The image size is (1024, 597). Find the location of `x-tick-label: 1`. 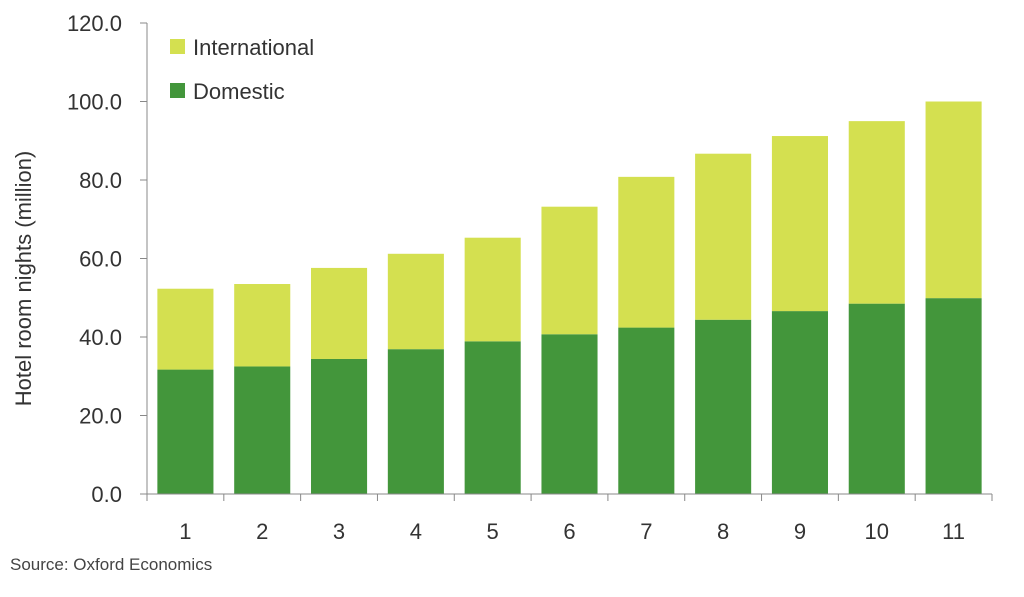

x-tick-label: 1 is located at coordinates (185, 531).